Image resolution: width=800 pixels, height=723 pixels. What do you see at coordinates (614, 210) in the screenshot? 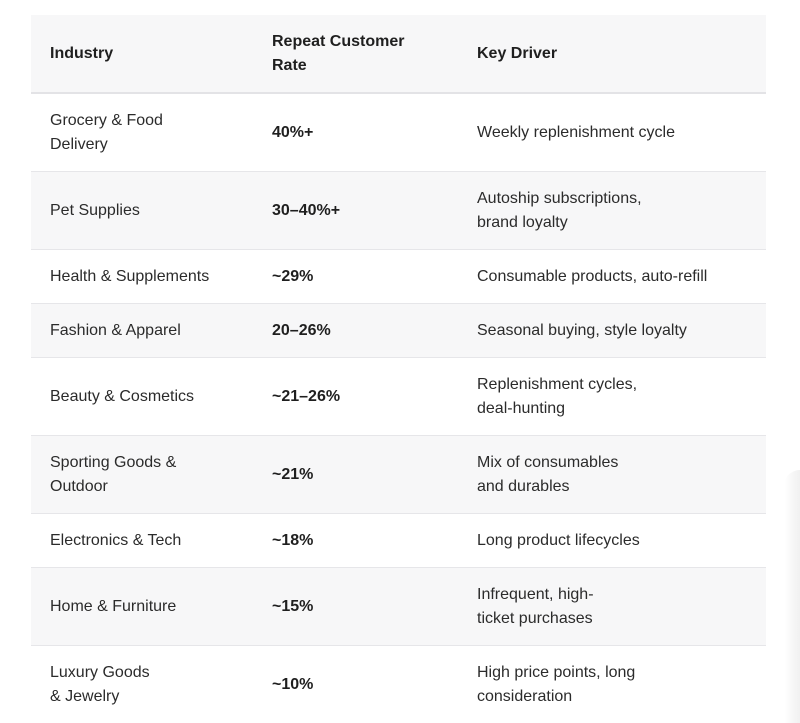
I see `driver-cell: Autoship subscriptions, brand loyalty` at bounding box center [614, 210].